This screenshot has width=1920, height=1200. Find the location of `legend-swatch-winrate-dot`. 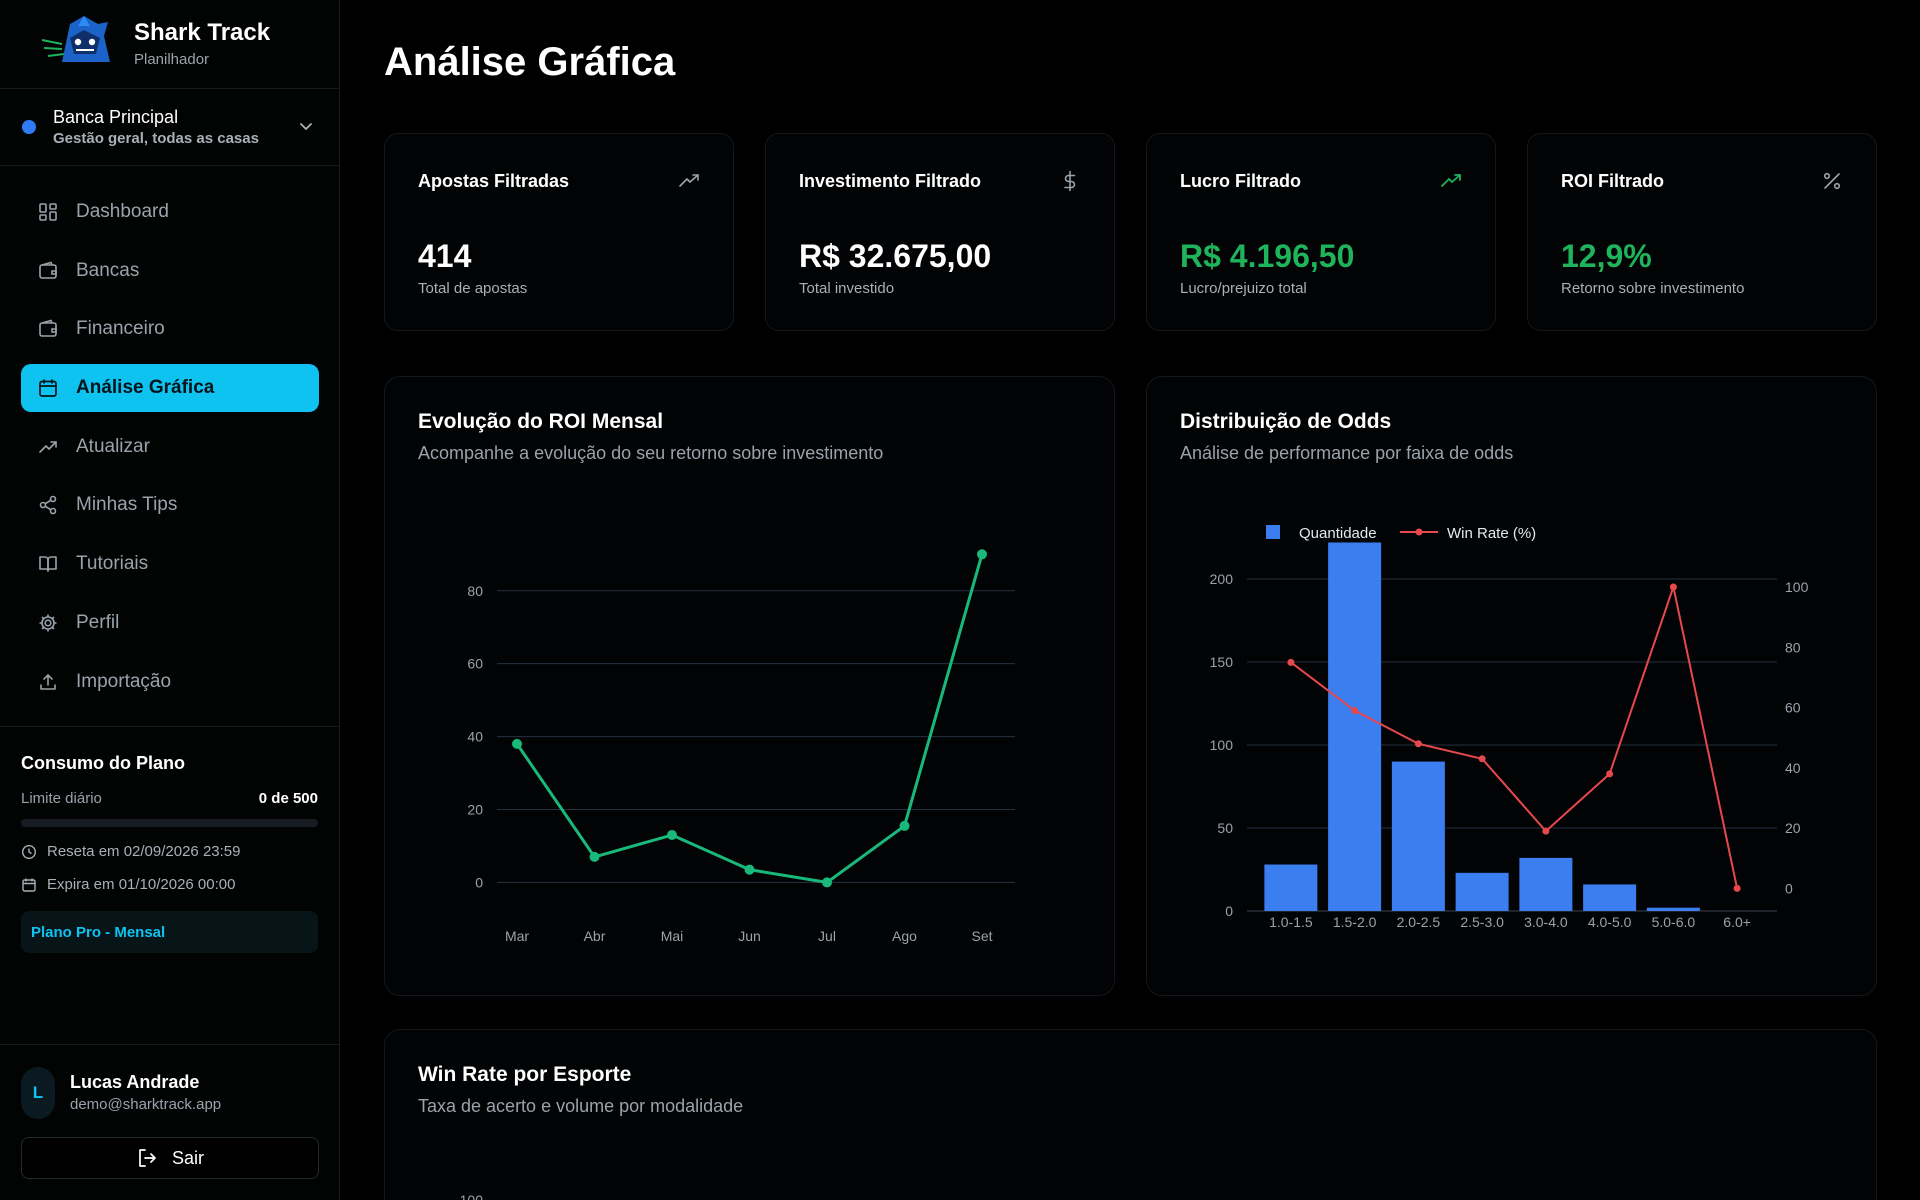

legend-swatch-winrate-dot is located at coordinates (1419, 532).